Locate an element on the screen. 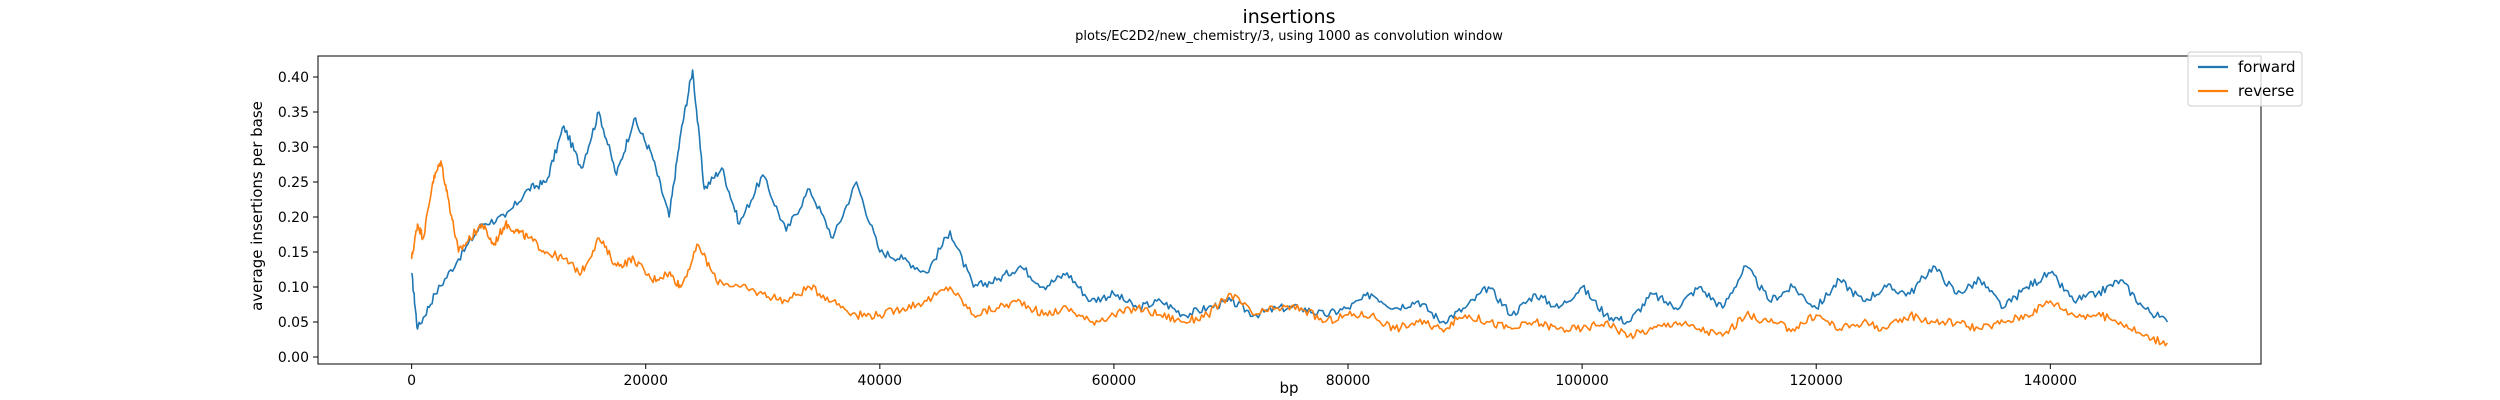  x-axis-label: bp is located at coordinates (1288, 388).